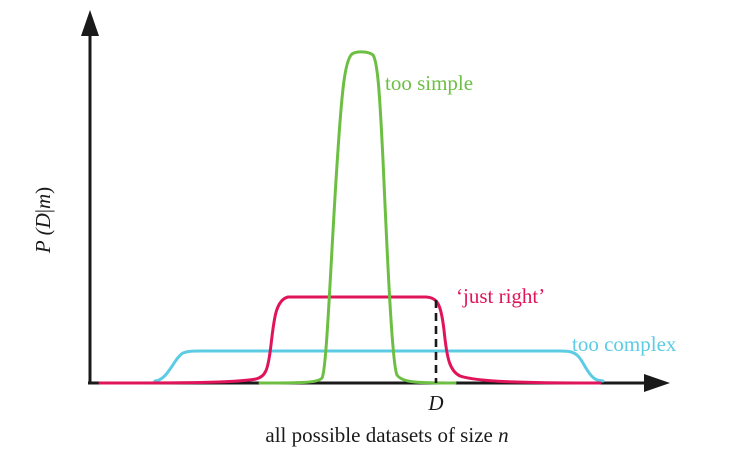  I want to click on y-axis-title-var-m: m, so click(43, 201).